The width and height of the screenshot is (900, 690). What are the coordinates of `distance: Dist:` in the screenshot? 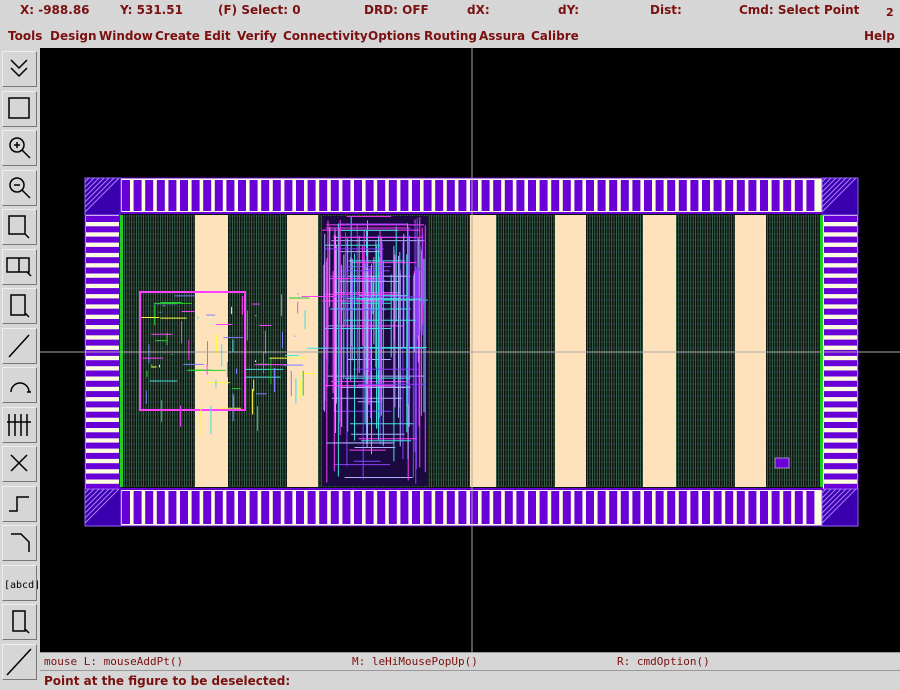 It's located at (666, 10).